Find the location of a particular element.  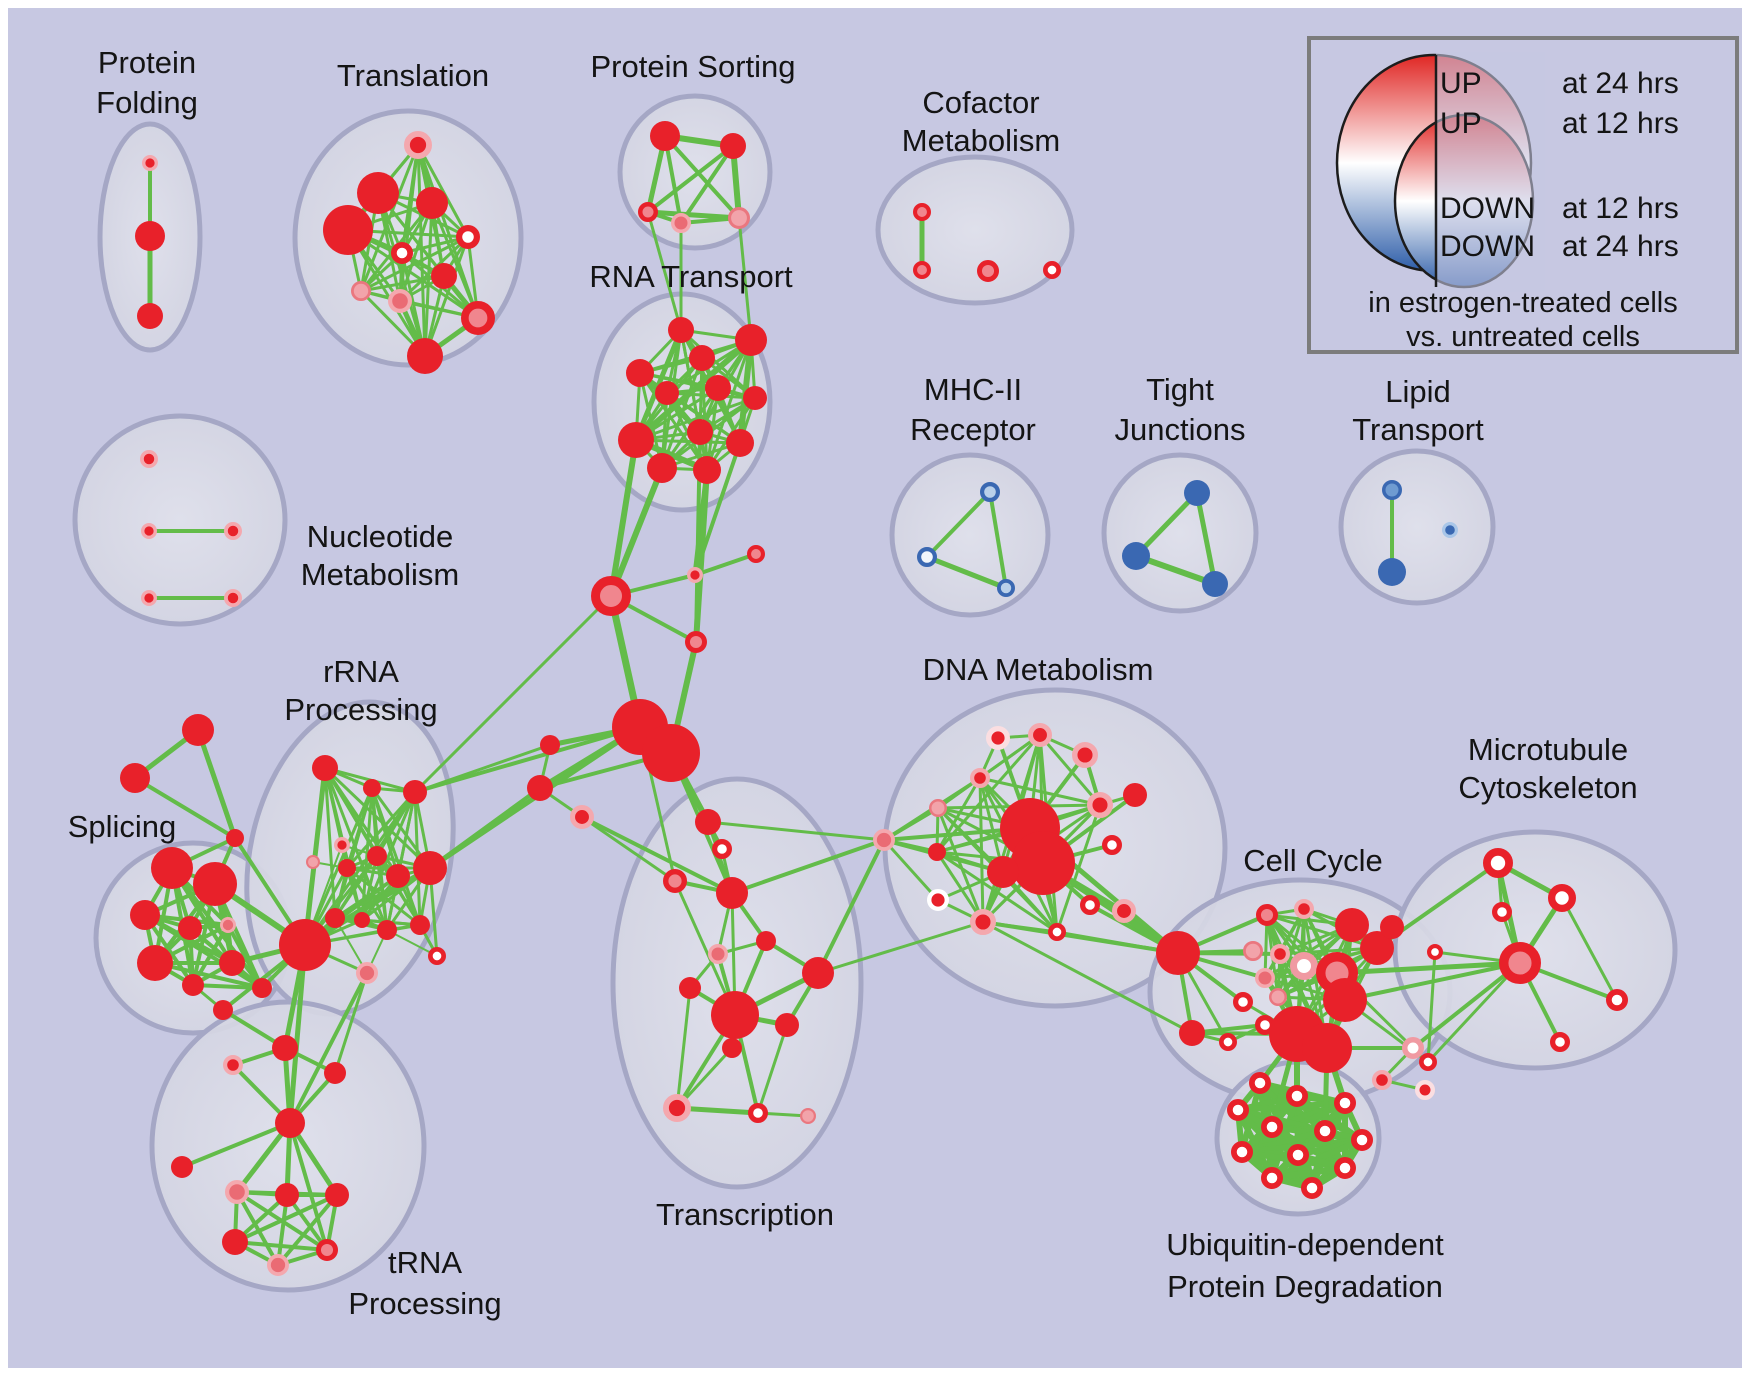

node-cc7 is located at coordinates (1279, 953).